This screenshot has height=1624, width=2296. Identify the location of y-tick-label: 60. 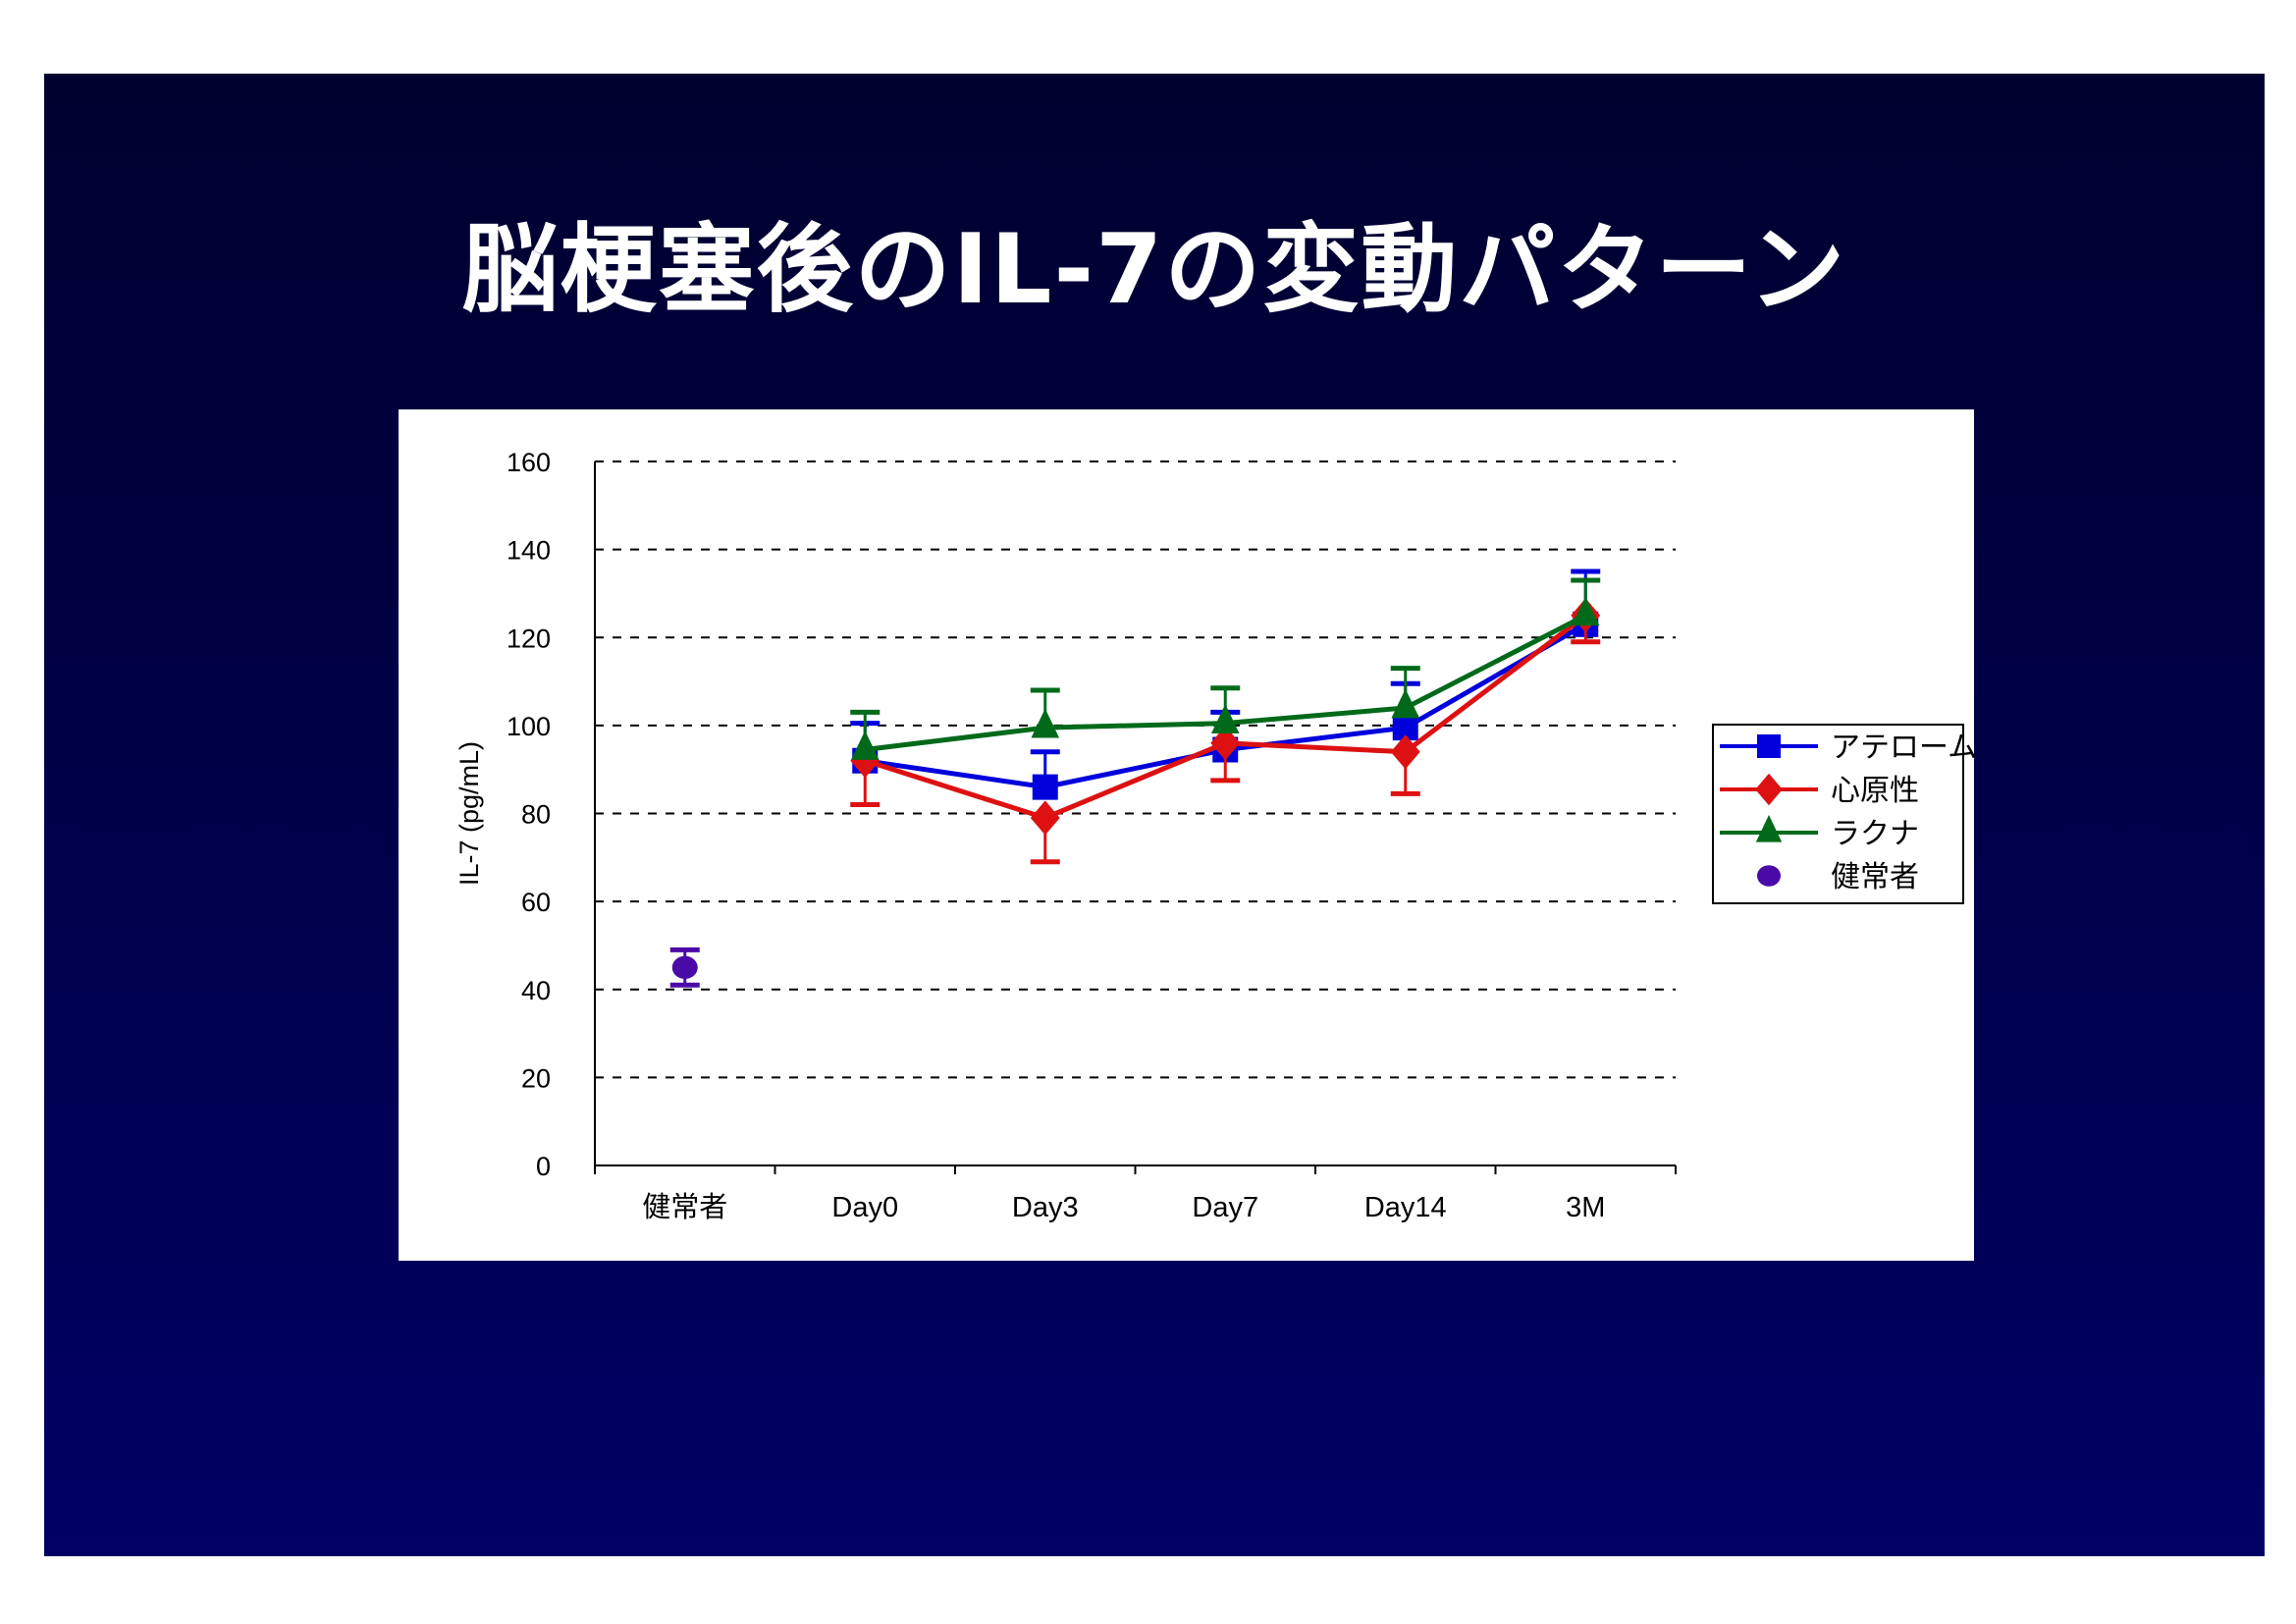
(536, 902).